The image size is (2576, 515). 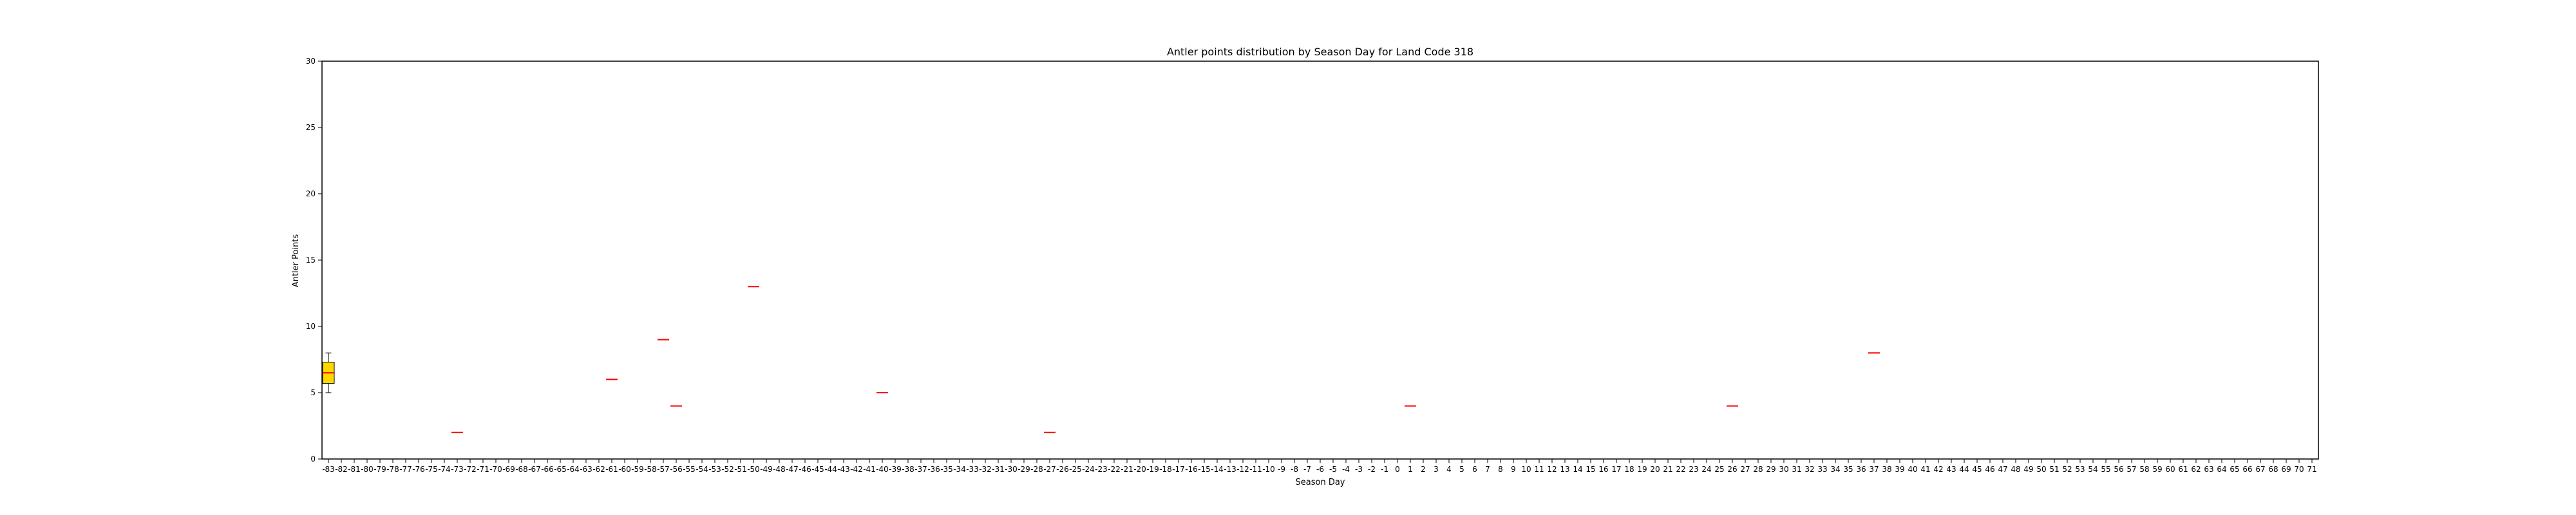 What do you see at coordinates (1320, 483) in the screenshot?
I see `x-axis-title: Season Day` at bounding box center [1320, 483].